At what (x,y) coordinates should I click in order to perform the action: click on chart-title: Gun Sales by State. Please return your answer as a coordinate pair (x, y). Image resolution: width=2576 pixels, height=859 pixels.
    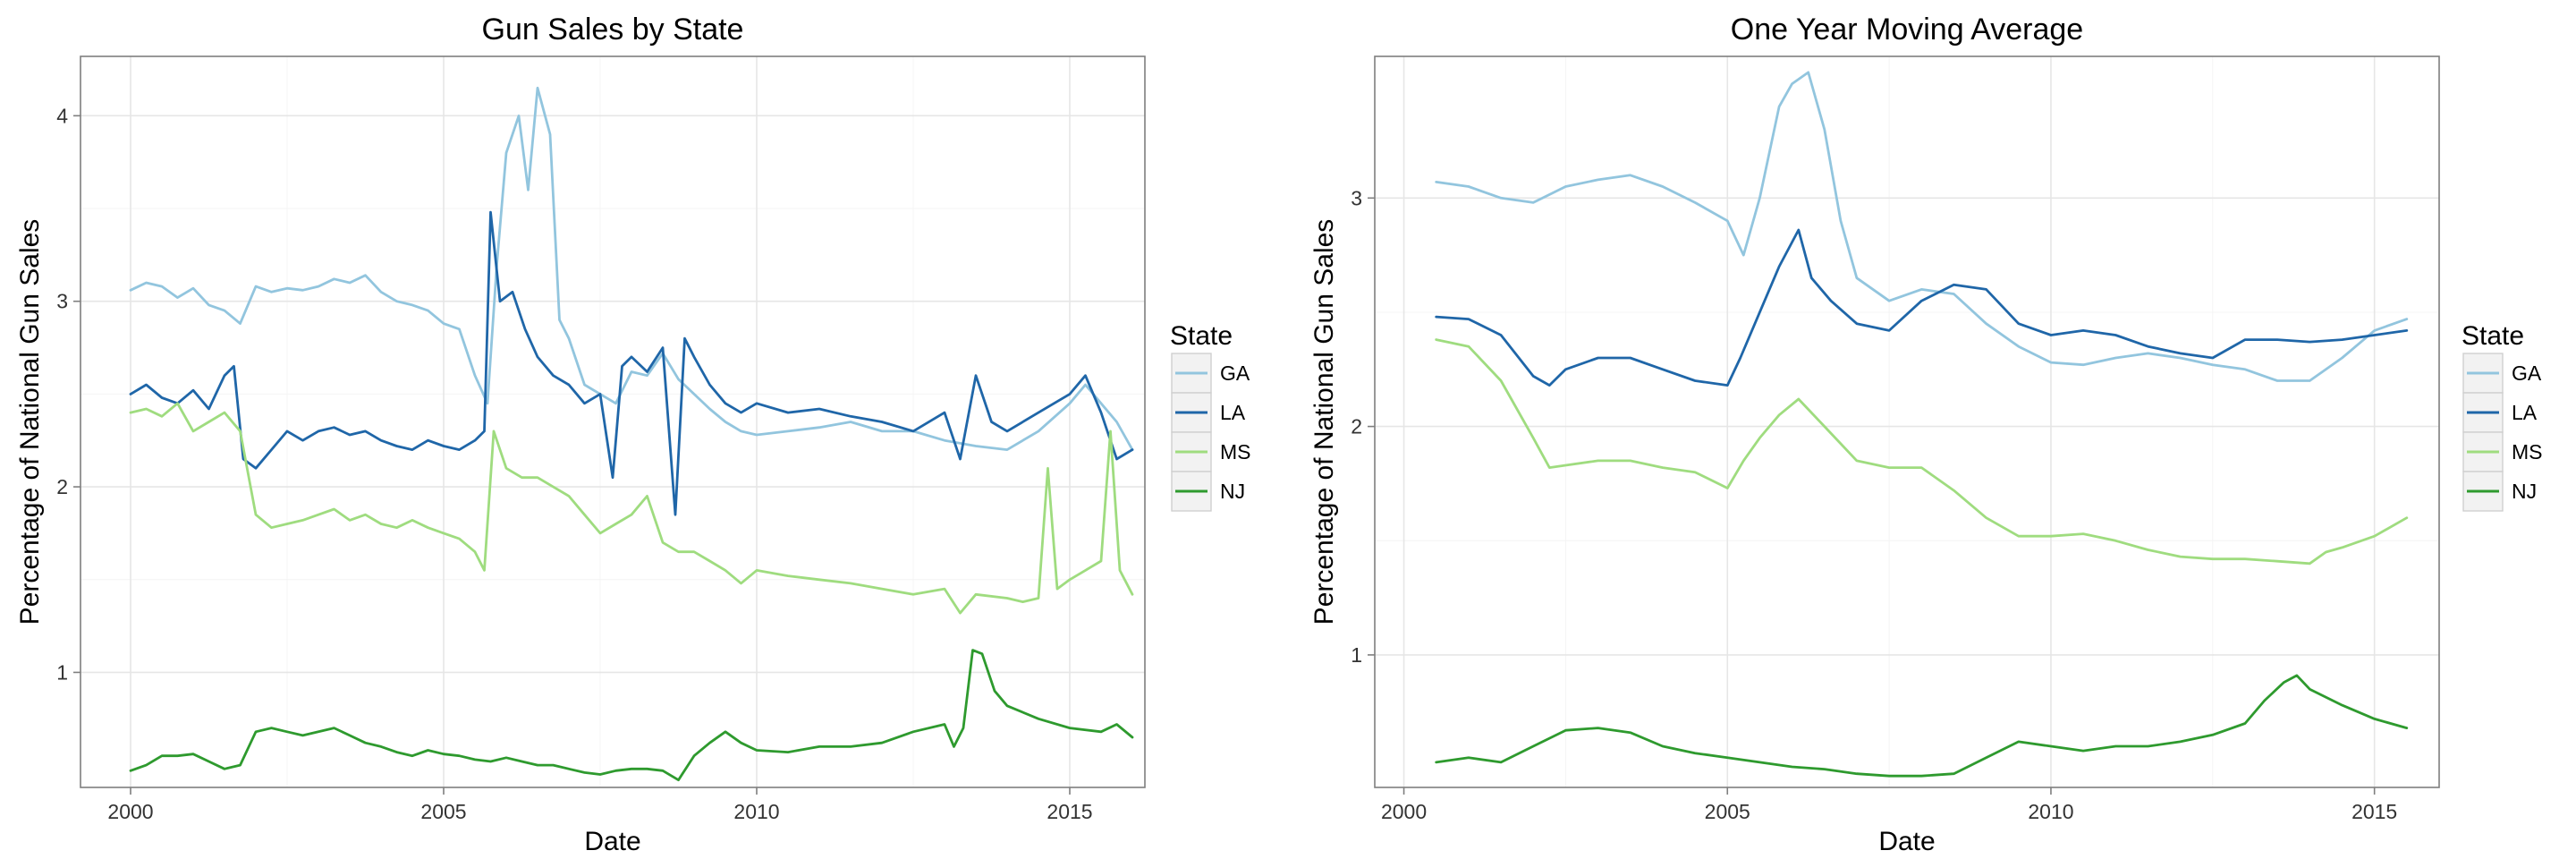
    Looking at the image, I should click on (613, 30).